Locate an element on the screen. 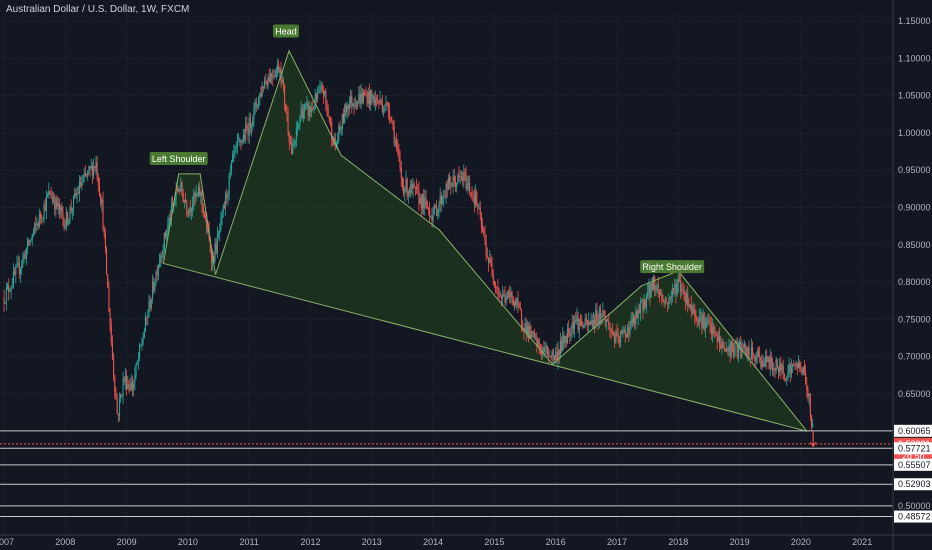  x-tick-label: 2018 is located at coordinates (678, 542).